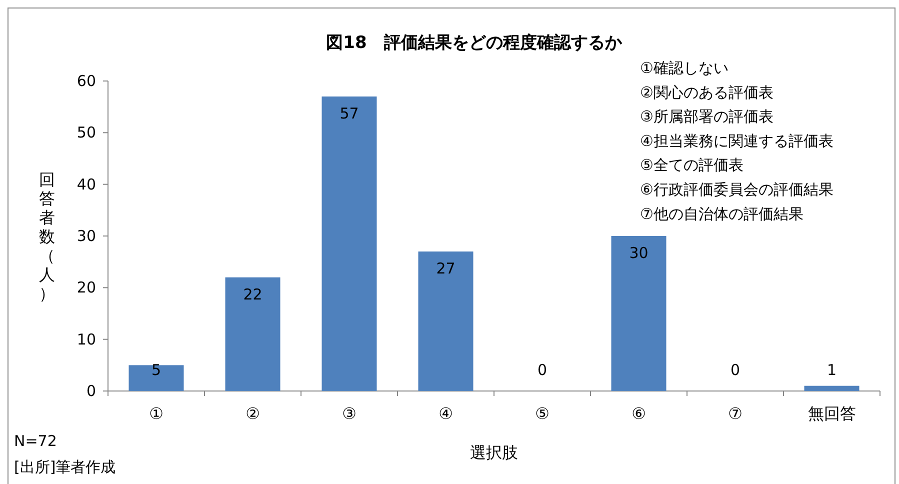  What do you see at coordinates (707, 92) in the screenshot?
I see `annotation: ②関心のある評価表` at bounding box center [707, 92].